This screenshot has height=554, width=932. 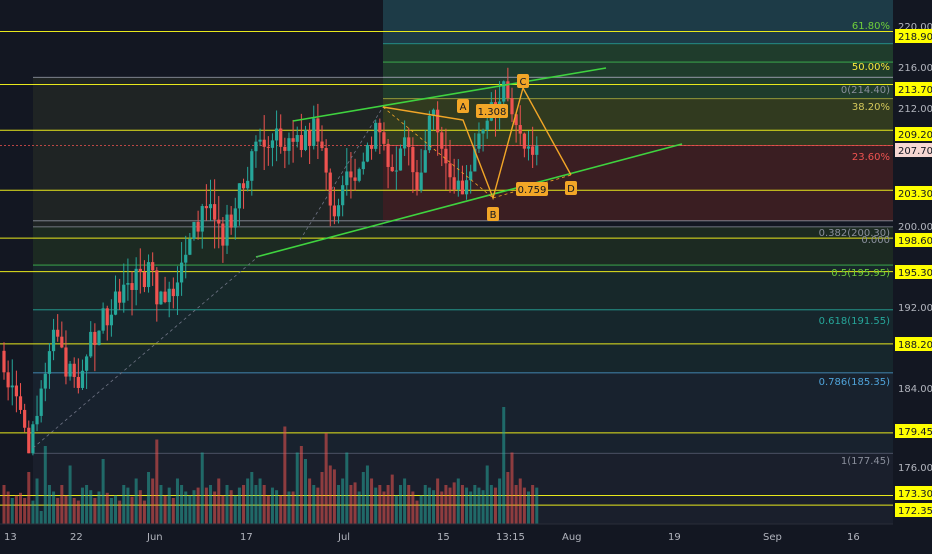 What do you see at coordinates (915, 241) in the screenshot?
I see `level-tag-198: 198.60` at bounding box center [915, 241].